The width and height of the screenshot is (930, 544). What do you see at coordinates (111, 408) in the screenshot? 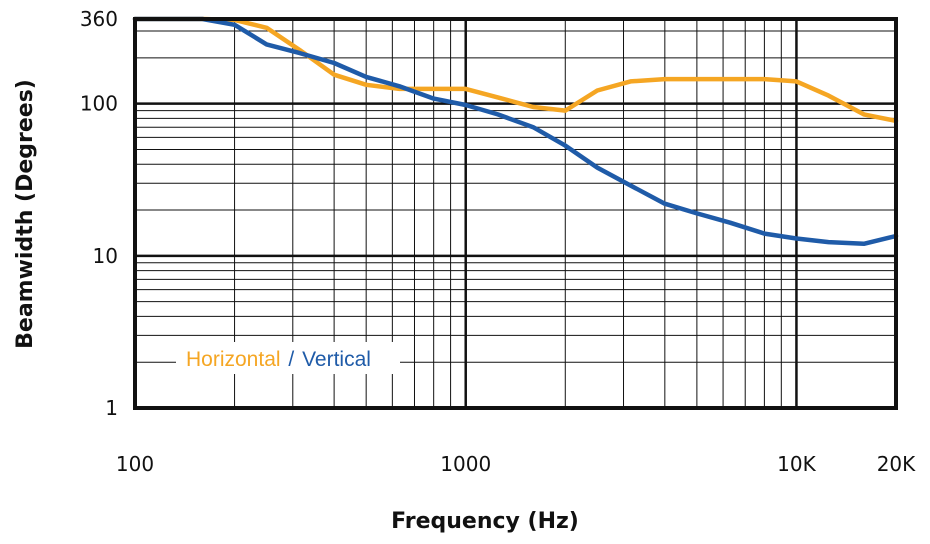
I see `y-tick-label: 1` at bounding box center [111, 408].